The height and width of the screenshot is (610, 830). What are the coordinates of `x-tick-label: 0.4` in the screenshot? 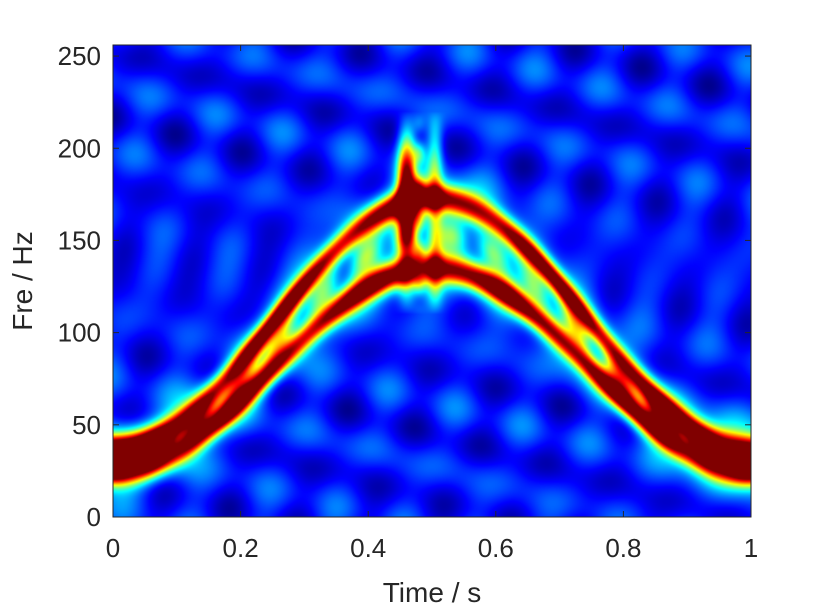 It's located at (368, 548).